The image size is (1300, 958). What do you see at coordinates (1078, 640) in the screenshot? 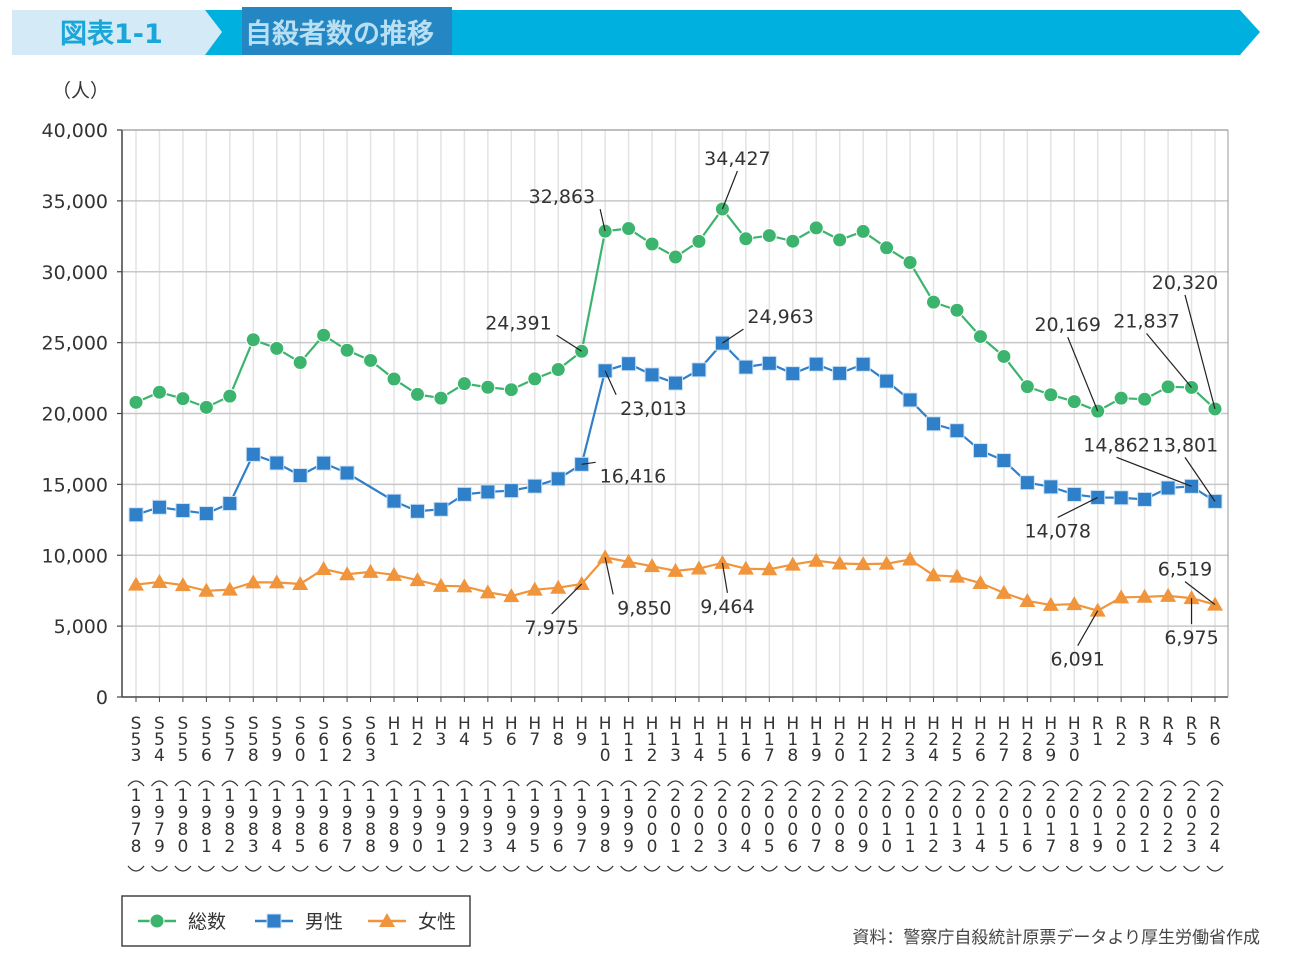
I see `annotation: 6,091` at bounding box center [1078, 640].